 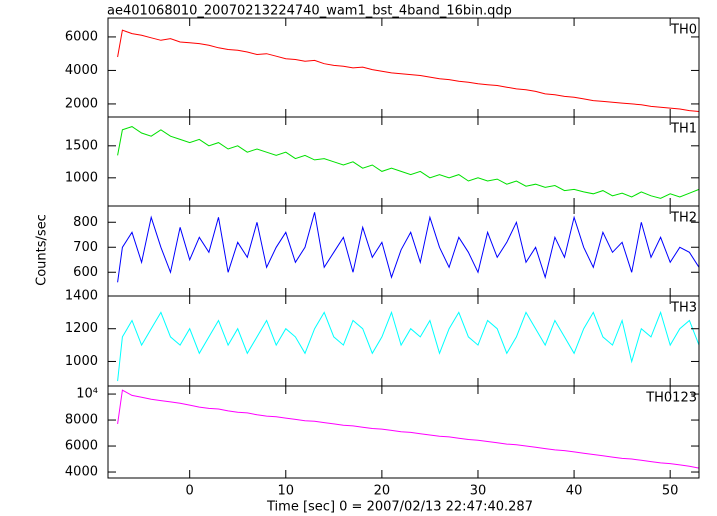 What do you see at coordinates (42, 250) in the screenshot?
I see `y-axis-label: Counts/sec` at bounding box center [42, 250].